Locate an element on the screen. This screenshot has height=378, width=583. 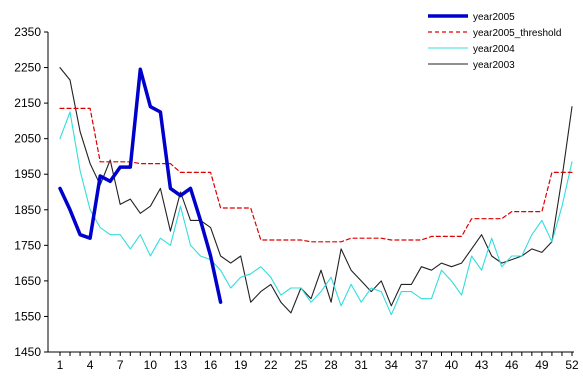
x-tick-label: 4 is located at coordinates (90, 365).